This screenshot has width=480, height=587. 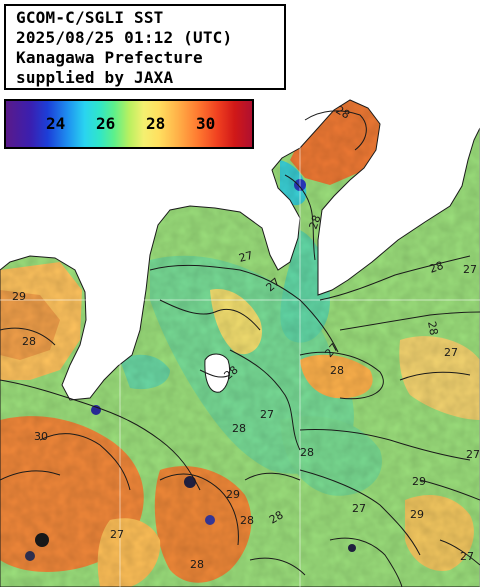 What do you see at coordinates (109, 57) in the screenshot?
I see `region-name: Kanagawa Prefecture` at bounding box center [109, 57].